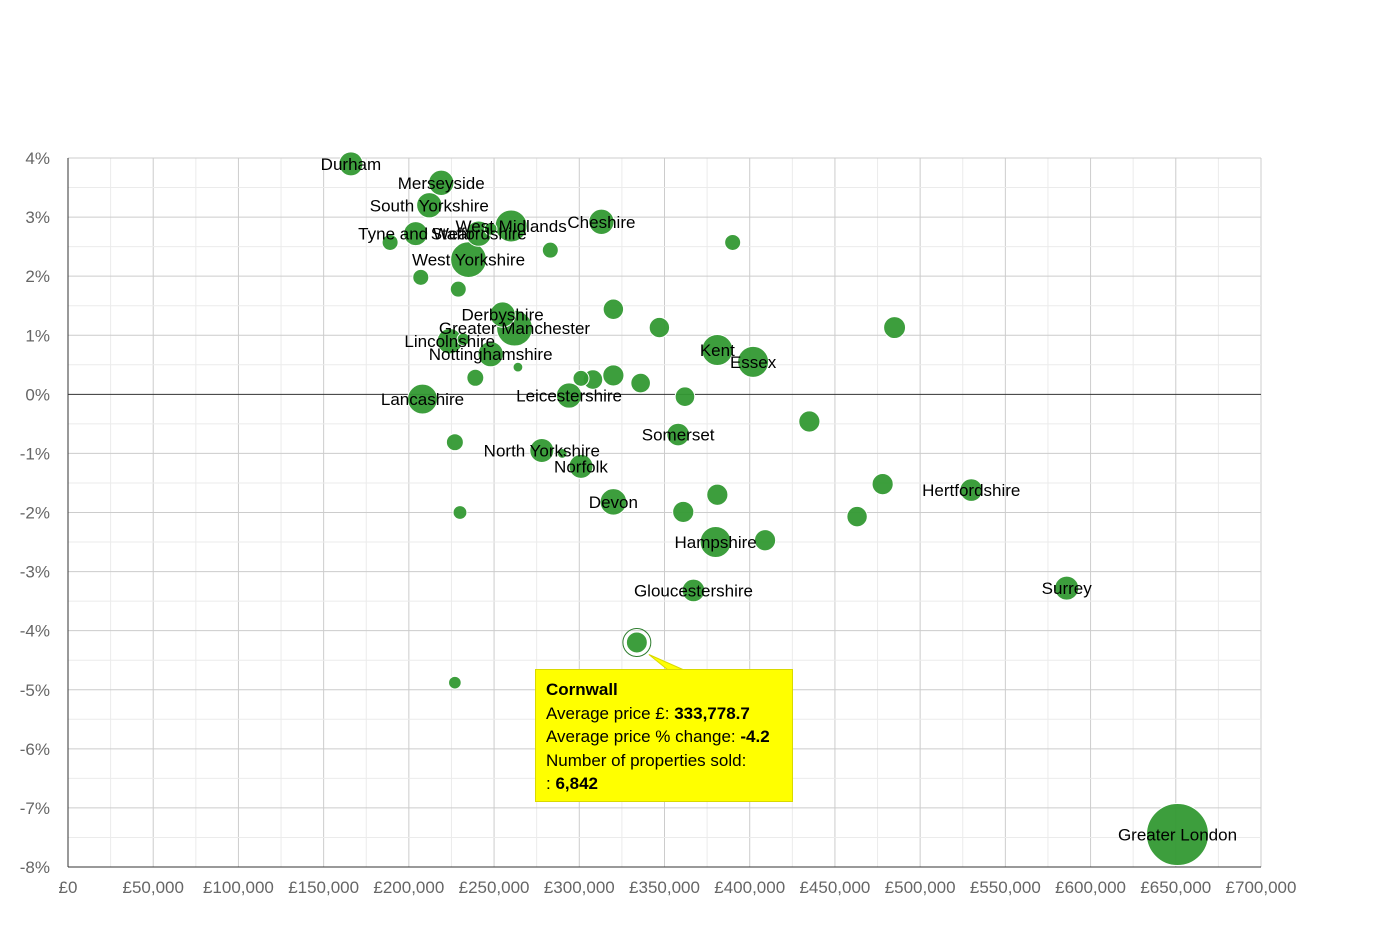 The height and width of the screenshot is (940, 1390). What do you see at coordinates (37, 217) in the screenshot?
I see `y-tick-label: 3%` at bounding box center [37, 217].